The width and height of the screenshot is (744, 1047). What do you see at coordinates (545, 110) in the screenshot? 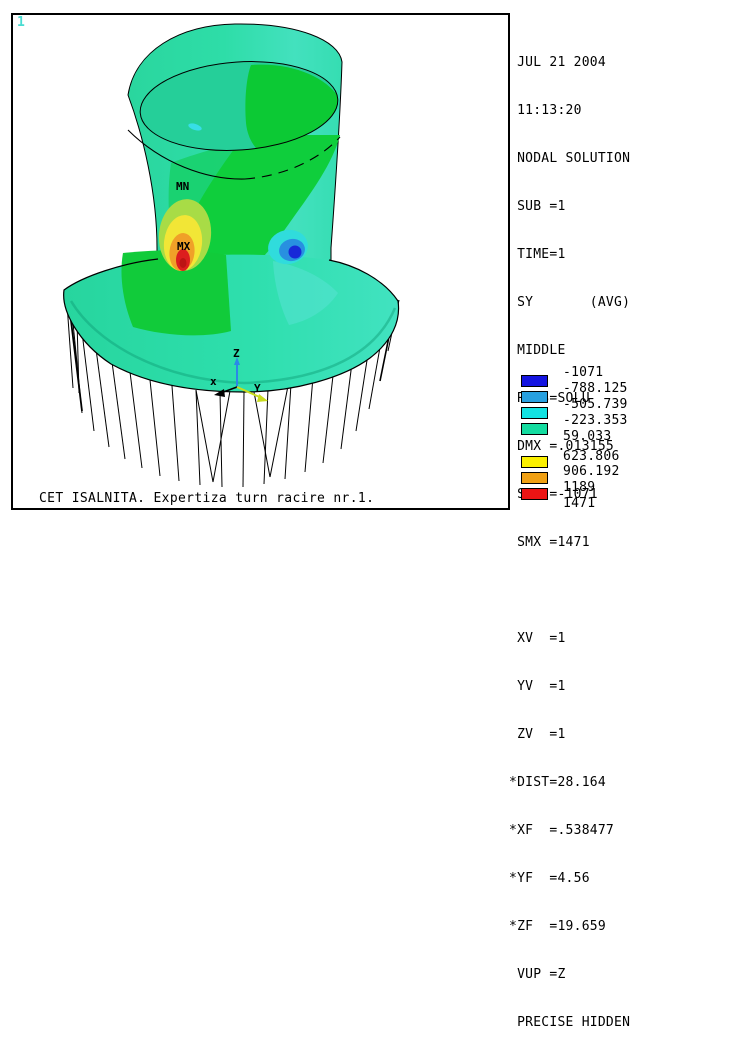
I see `info-line: 11:13:20` at bounding box center [545, 110].